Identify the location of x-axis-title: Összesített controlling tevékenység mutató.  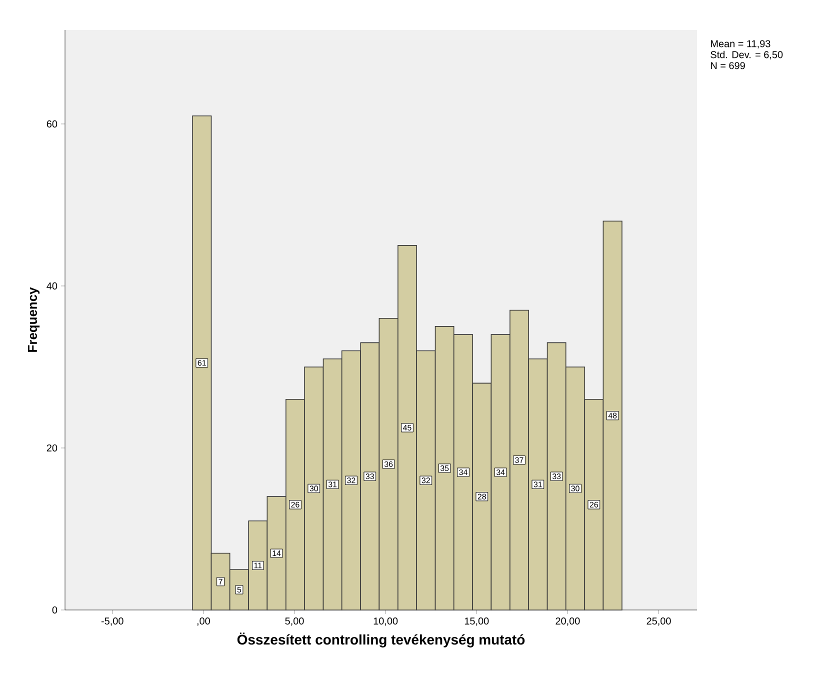
(381, 640).